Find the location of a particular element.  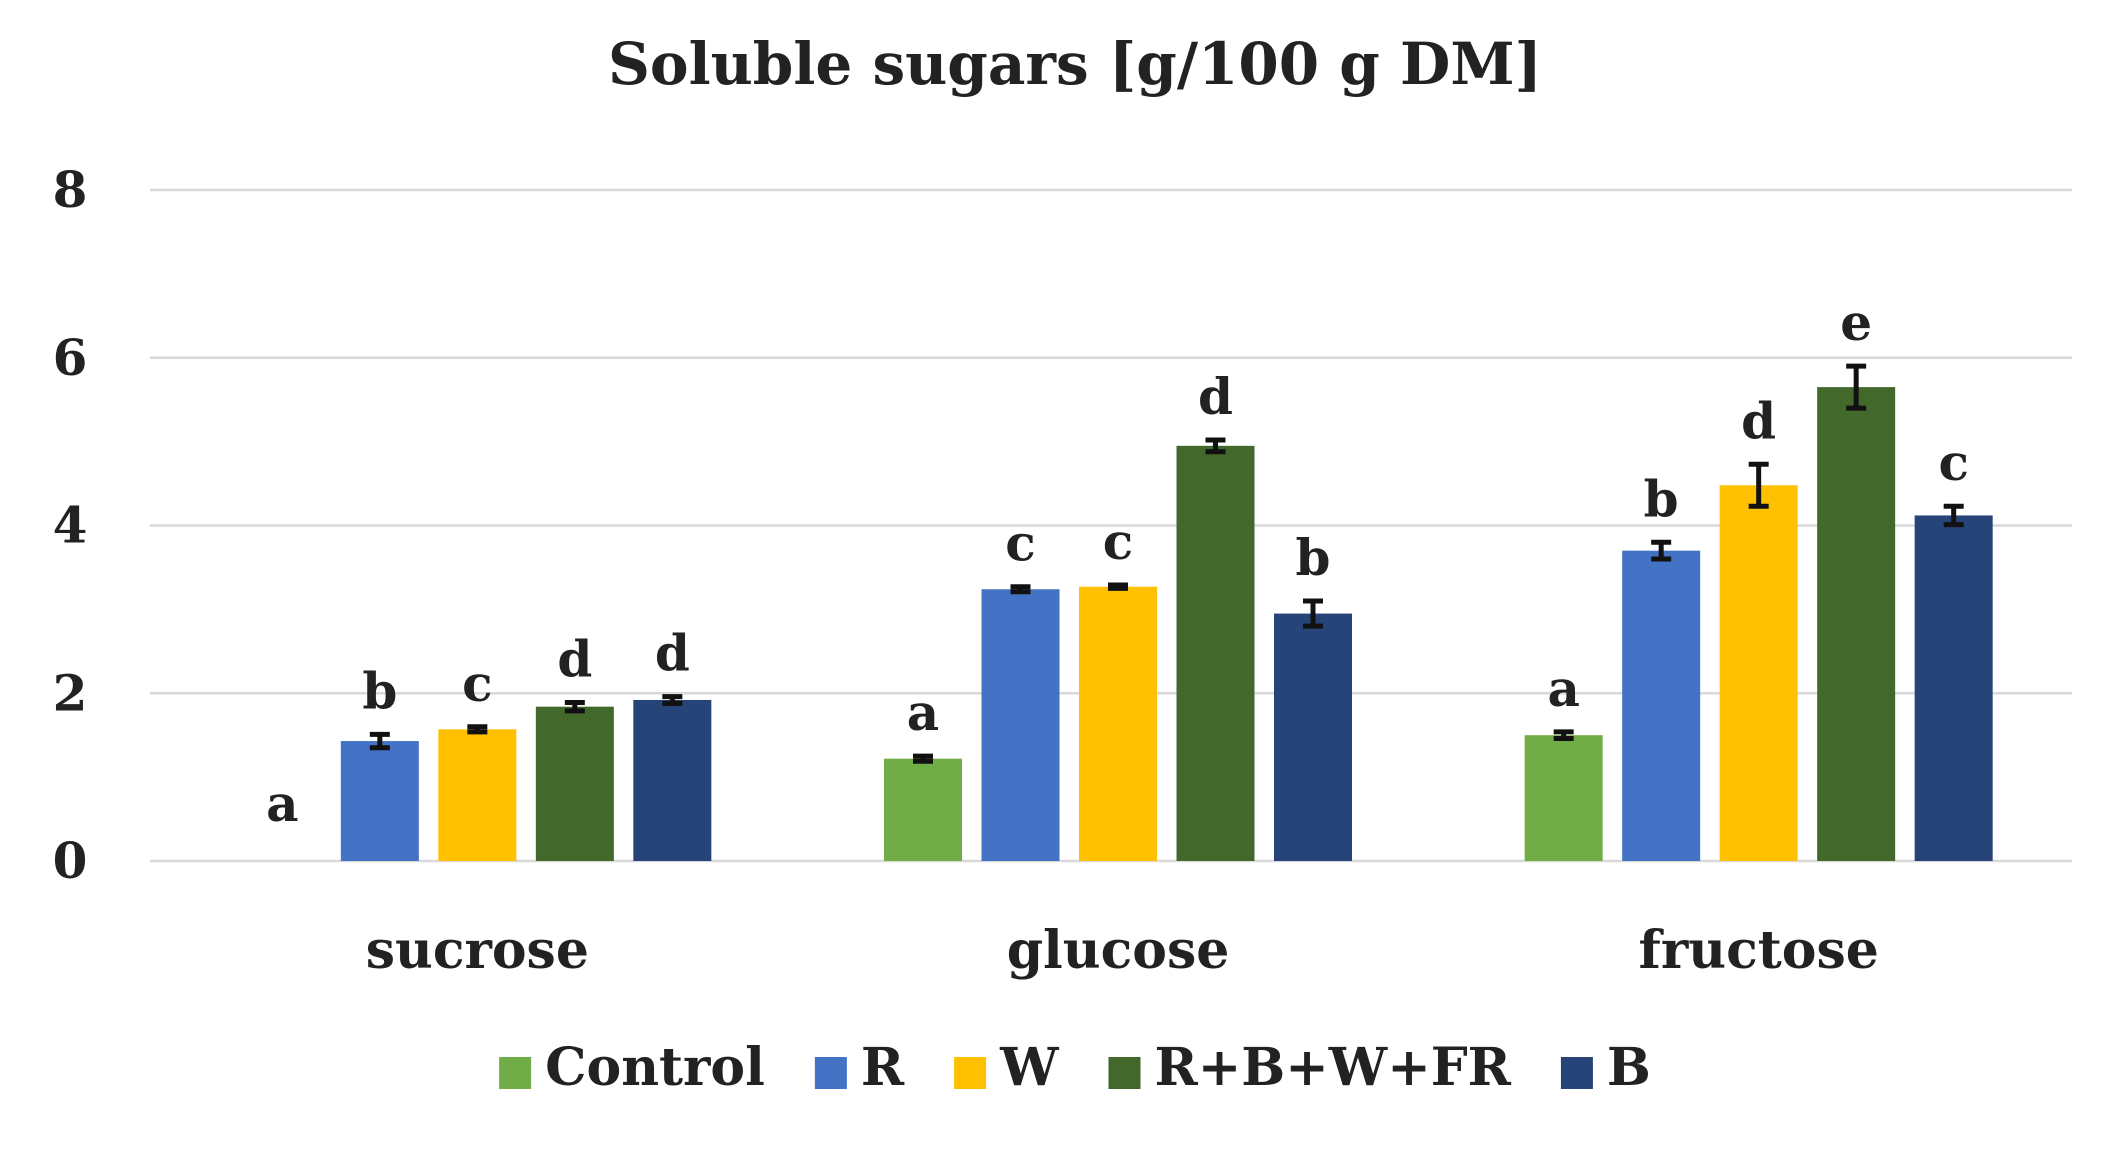

legend-label: W is located at coordinates (1029, 1067).